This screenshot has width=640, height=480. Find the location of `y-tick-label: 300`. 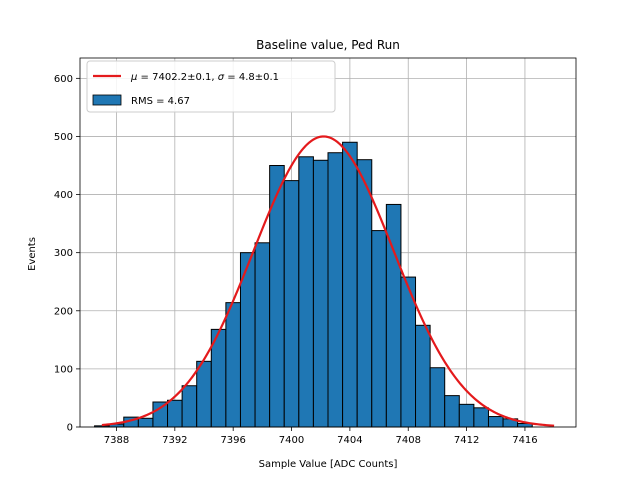

y-tick-label: 300 is located at coordinates (63, 253).